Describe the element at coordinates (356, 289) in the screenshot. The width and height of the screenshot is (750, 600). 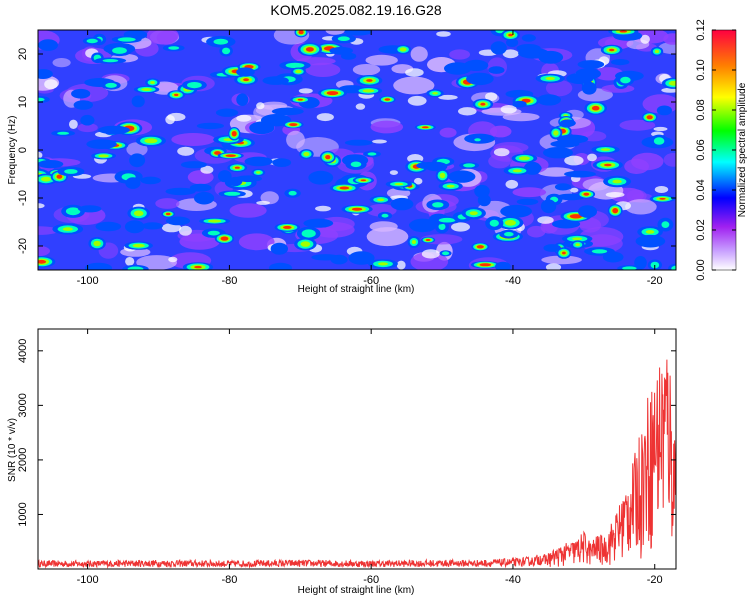
I see `heatmap-x-label: Height of straight line (km)` at that location.